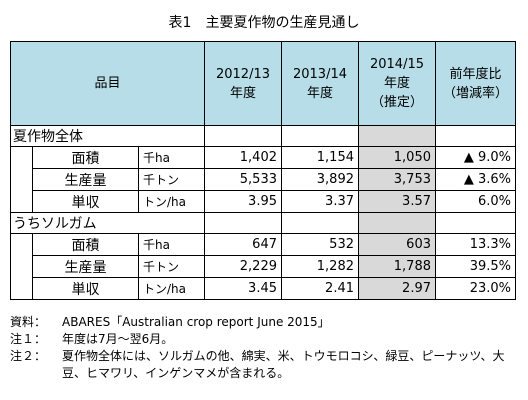 The width and height of the screenshot is (528, 400). What do you see at coordinates (243, 179) in the screenshot?
I see `value-2012-13: 5,533` at bounding box center [243, 179].